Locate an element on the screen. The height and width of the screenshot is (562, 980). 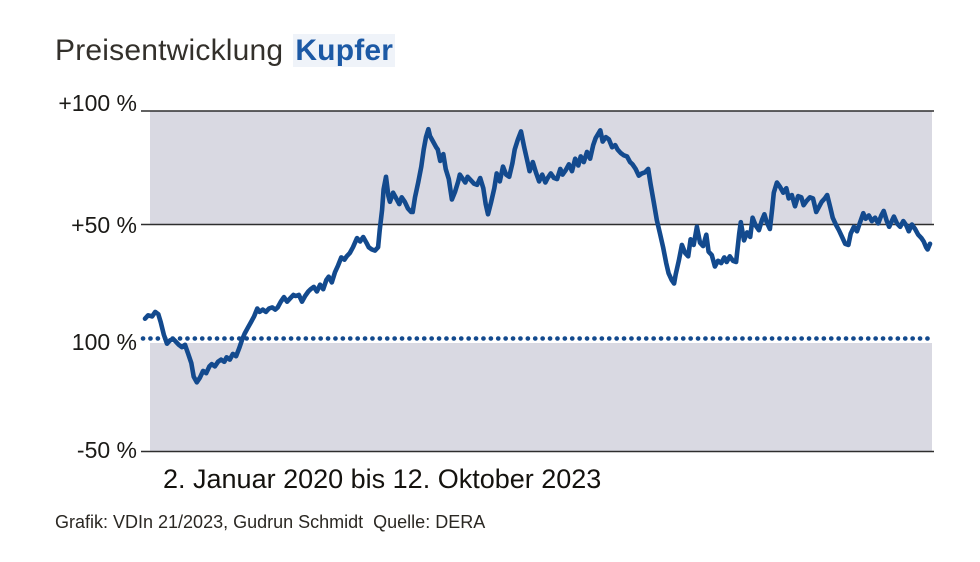
page-title: Preisentwicklung Kupfer is located at coordinates (225, 51).